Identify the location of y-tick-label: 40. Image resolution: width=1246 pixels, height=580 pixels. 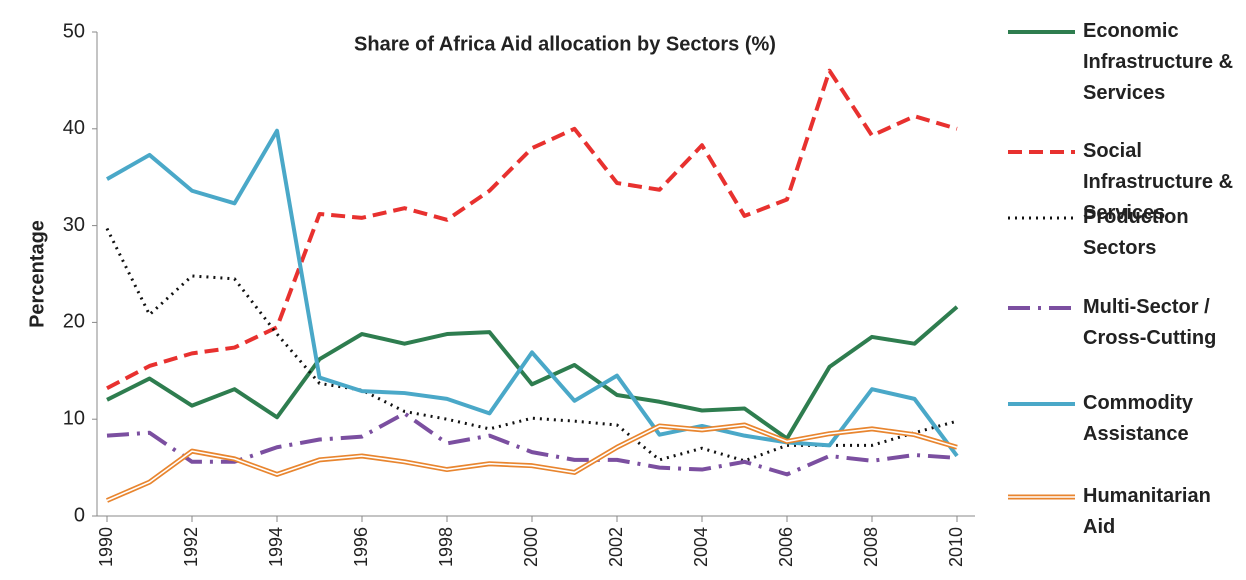
(74, 128).